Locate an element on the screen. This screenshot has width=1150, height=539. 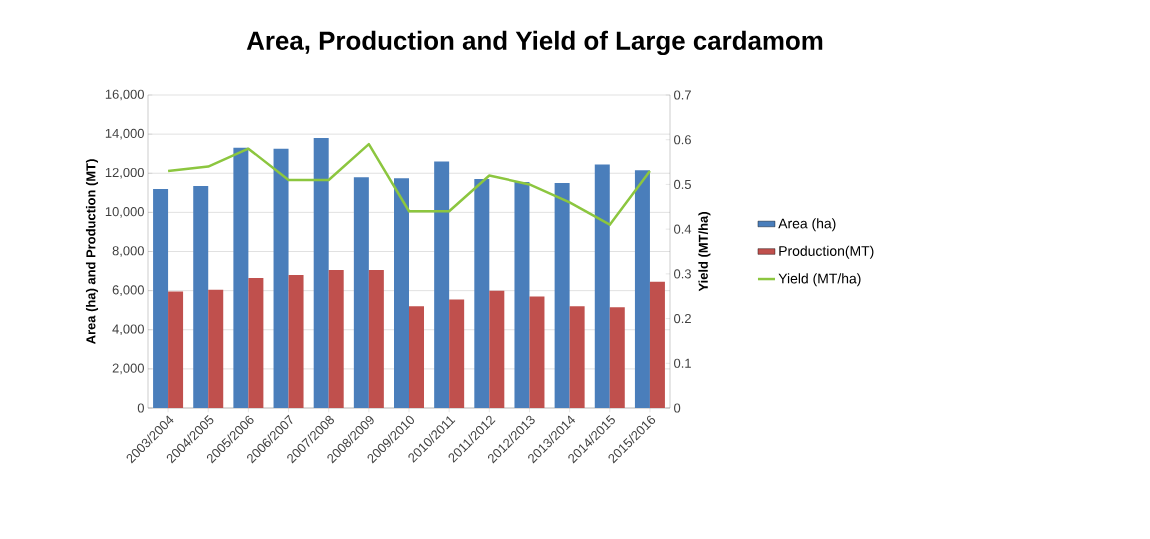
y-tick-label: 2,000 is located at coordinates (128, 369).